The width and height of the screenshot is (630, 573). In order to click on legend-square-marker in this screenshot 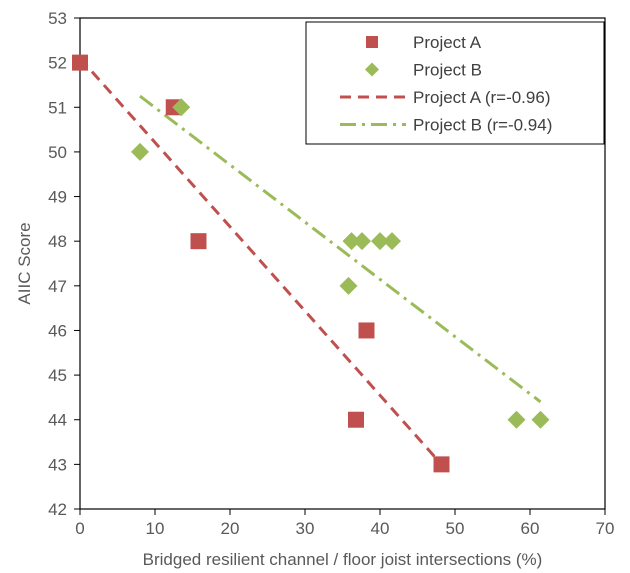, I will do `click(372, 42)`.